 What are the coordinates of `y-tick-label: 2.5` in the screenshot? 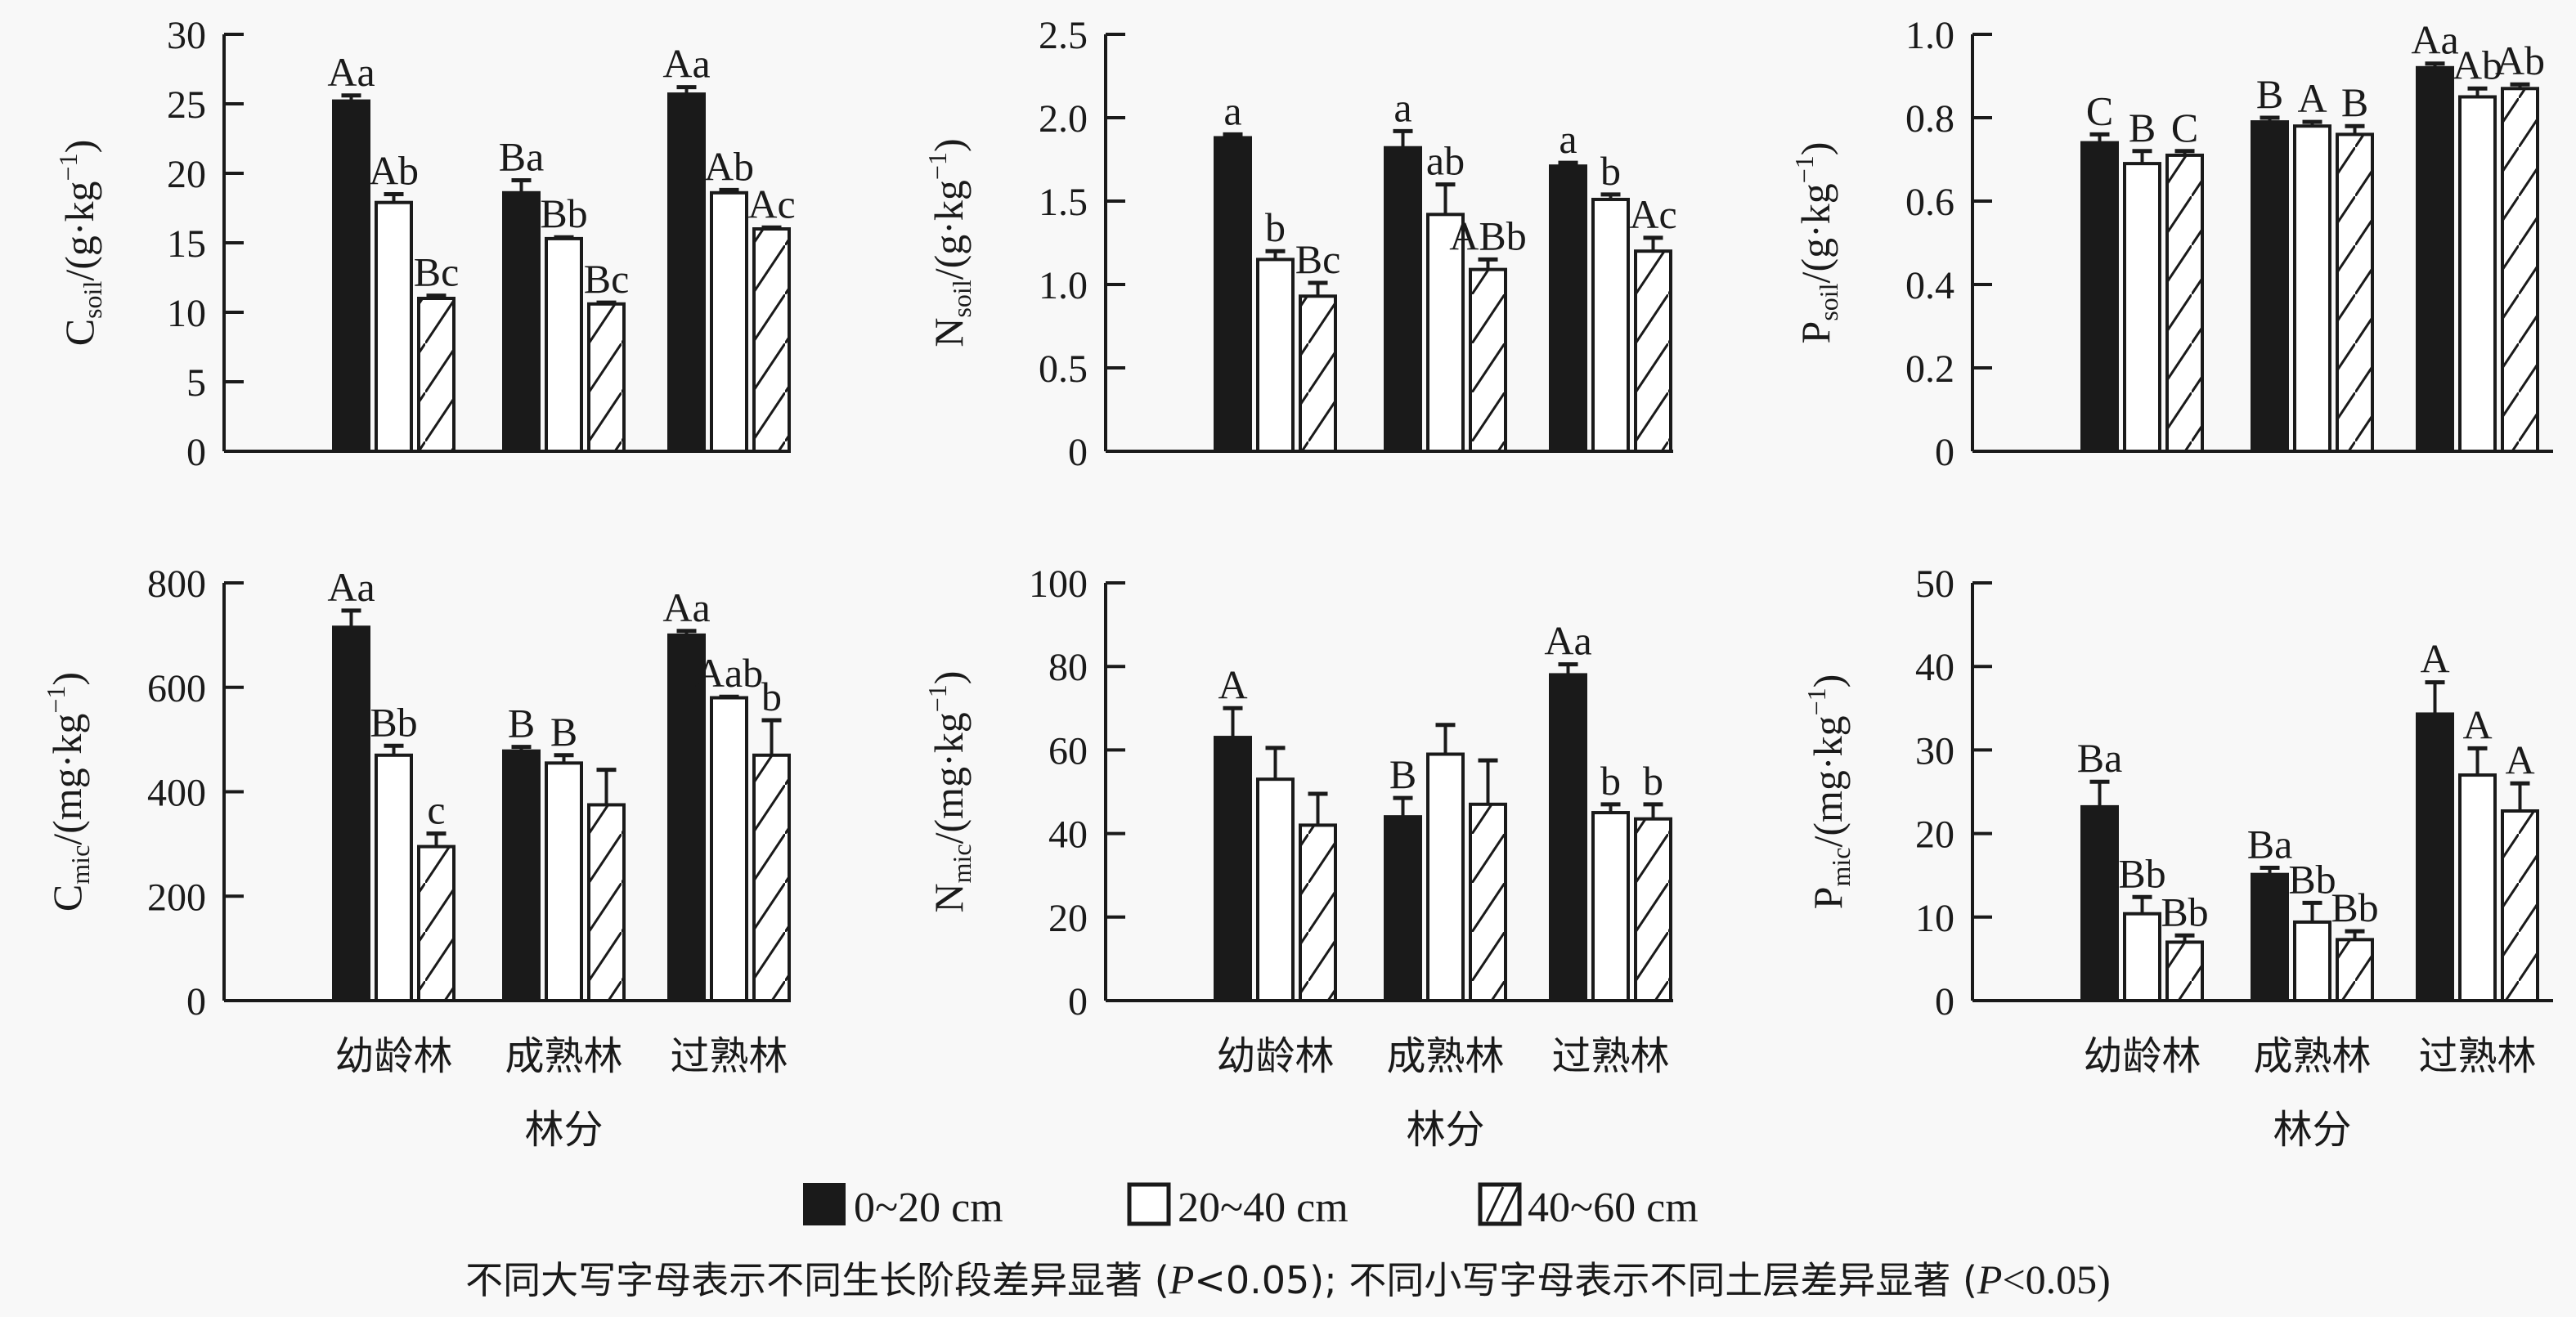 It's located at (1063, 35).